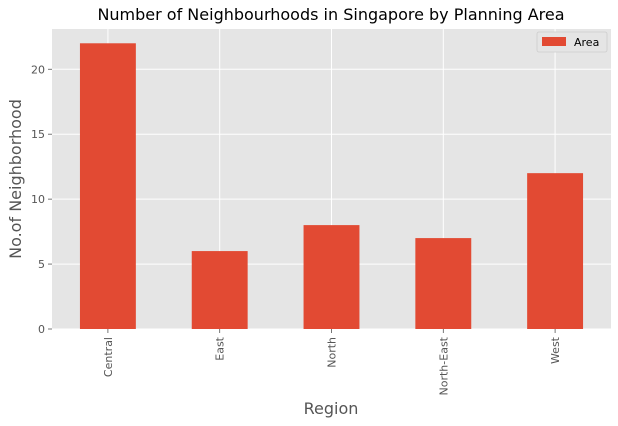 The width and height of the screenshot is (618, 426). What do you see at coordinates (586, 42) in the screenshot?
I see `legend-label: Area` at bounding box center [586, 42].